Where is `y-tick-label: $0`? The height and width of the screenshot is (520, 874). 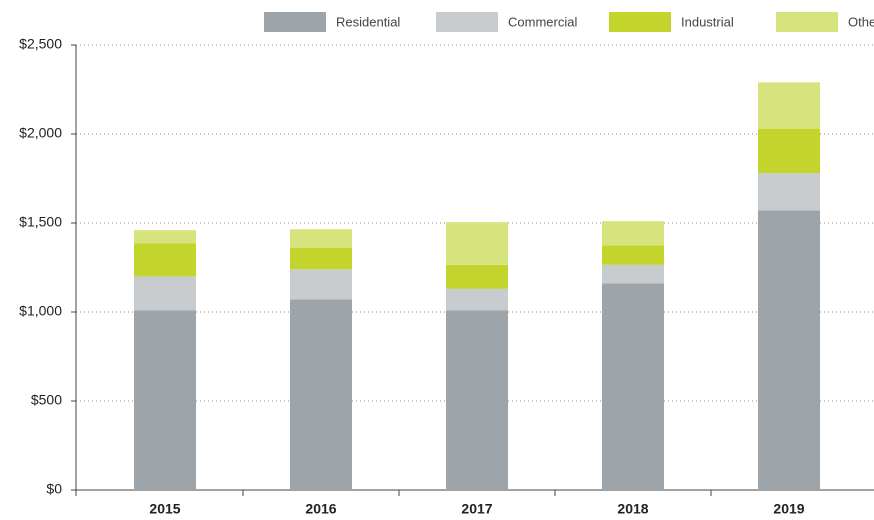
y-tick-label: $0 is located at coordinates (54, 489).